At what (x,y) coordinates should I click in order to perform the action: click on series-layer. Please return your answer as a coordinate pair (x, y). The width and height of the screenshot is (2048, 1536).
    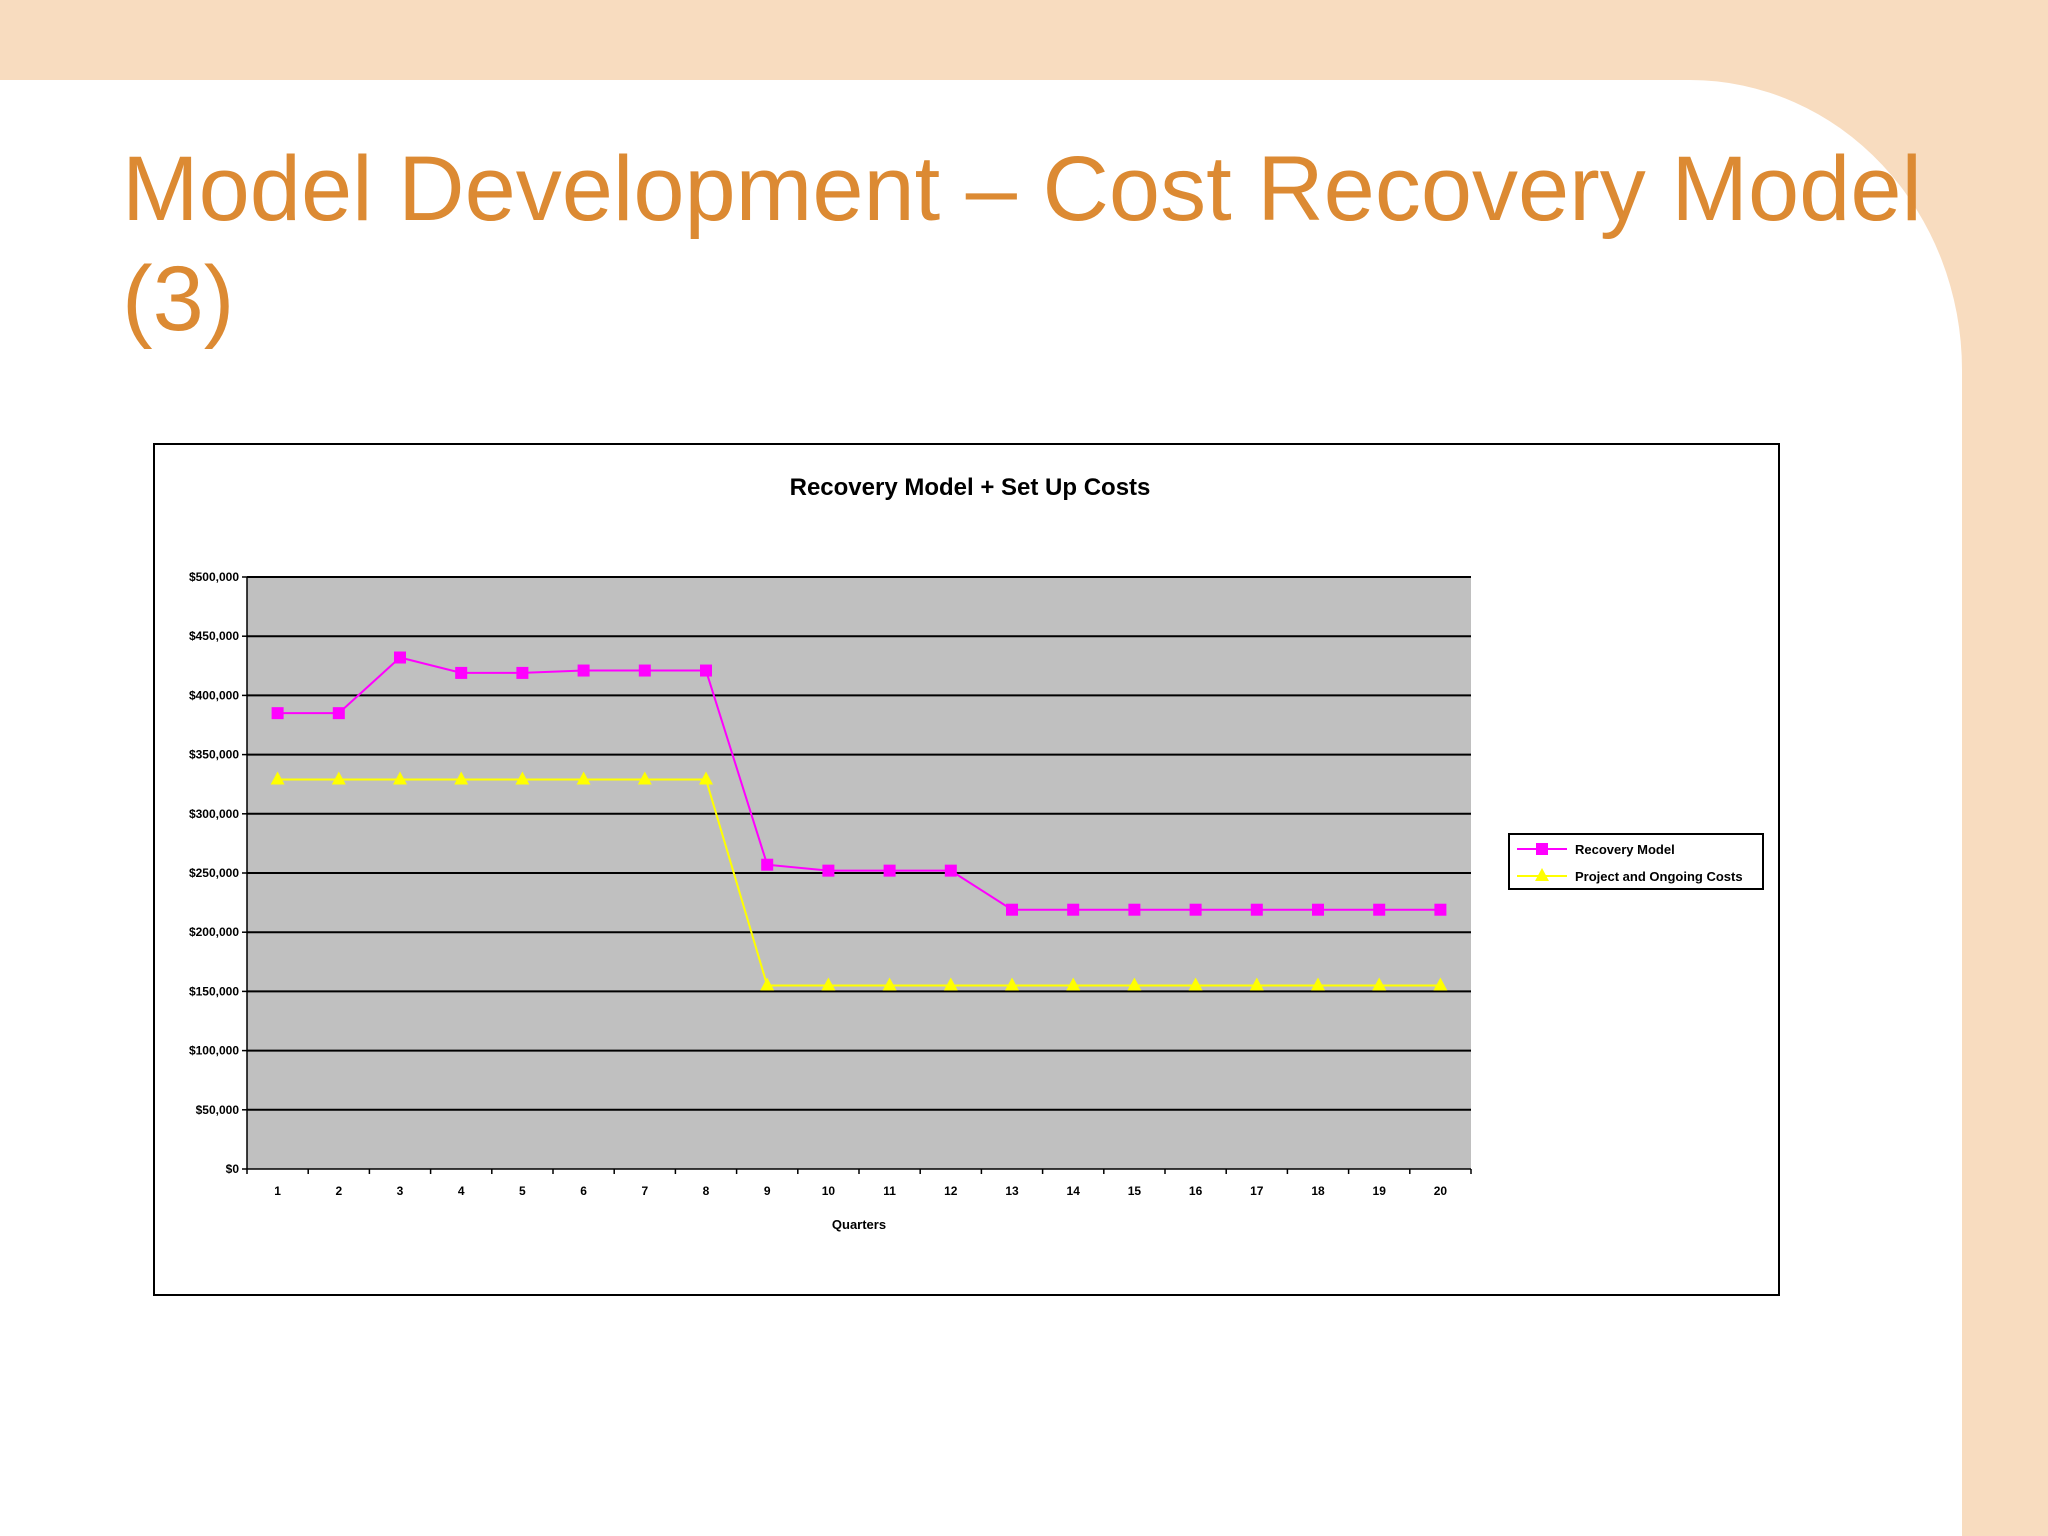
    Looking at the image, I should click on (859, 821).